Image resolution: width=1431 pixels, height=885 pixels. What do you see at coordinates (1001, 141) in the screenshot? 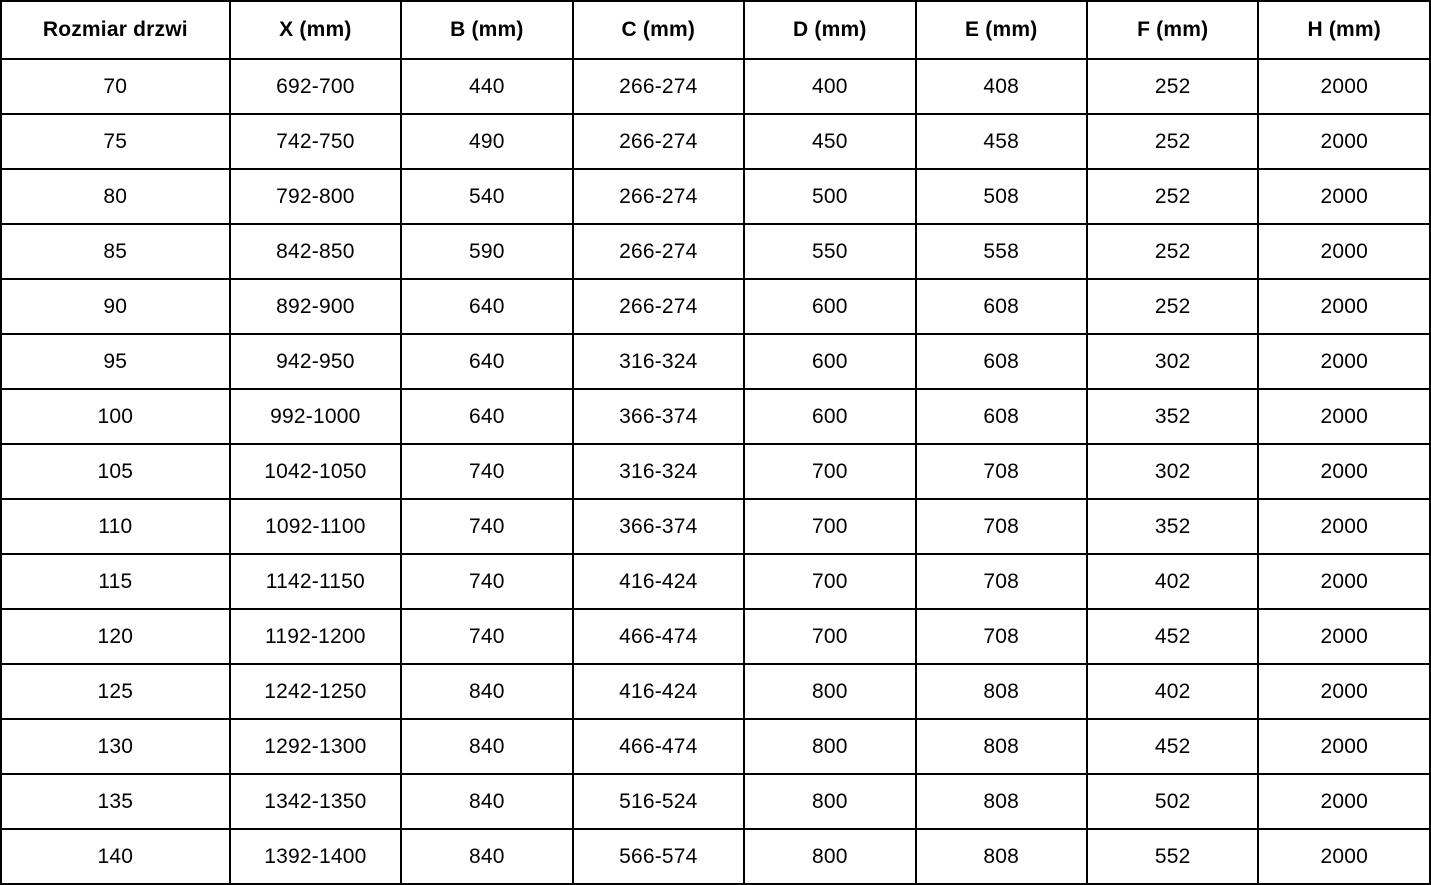
I see `table-cell: 458` at bounding box center [1001, 141].